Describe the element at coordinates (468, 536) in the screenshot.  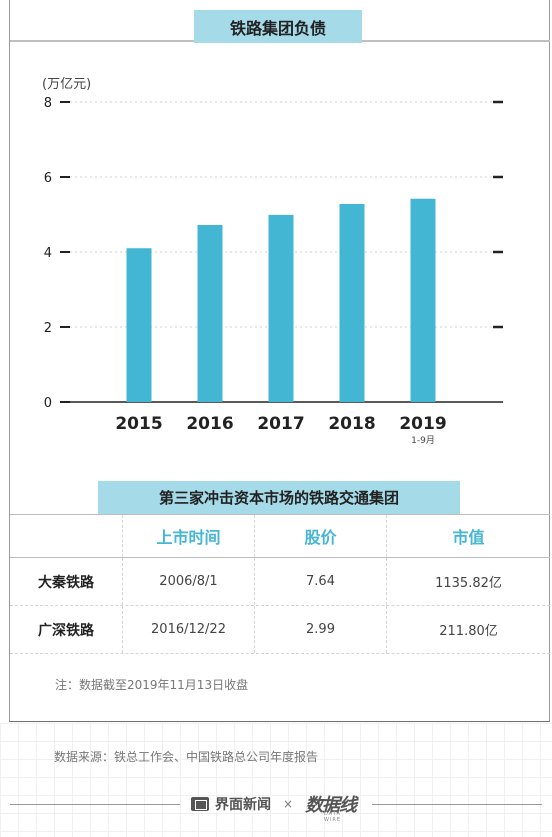
I see `header-market-cap: 市值` at that location.